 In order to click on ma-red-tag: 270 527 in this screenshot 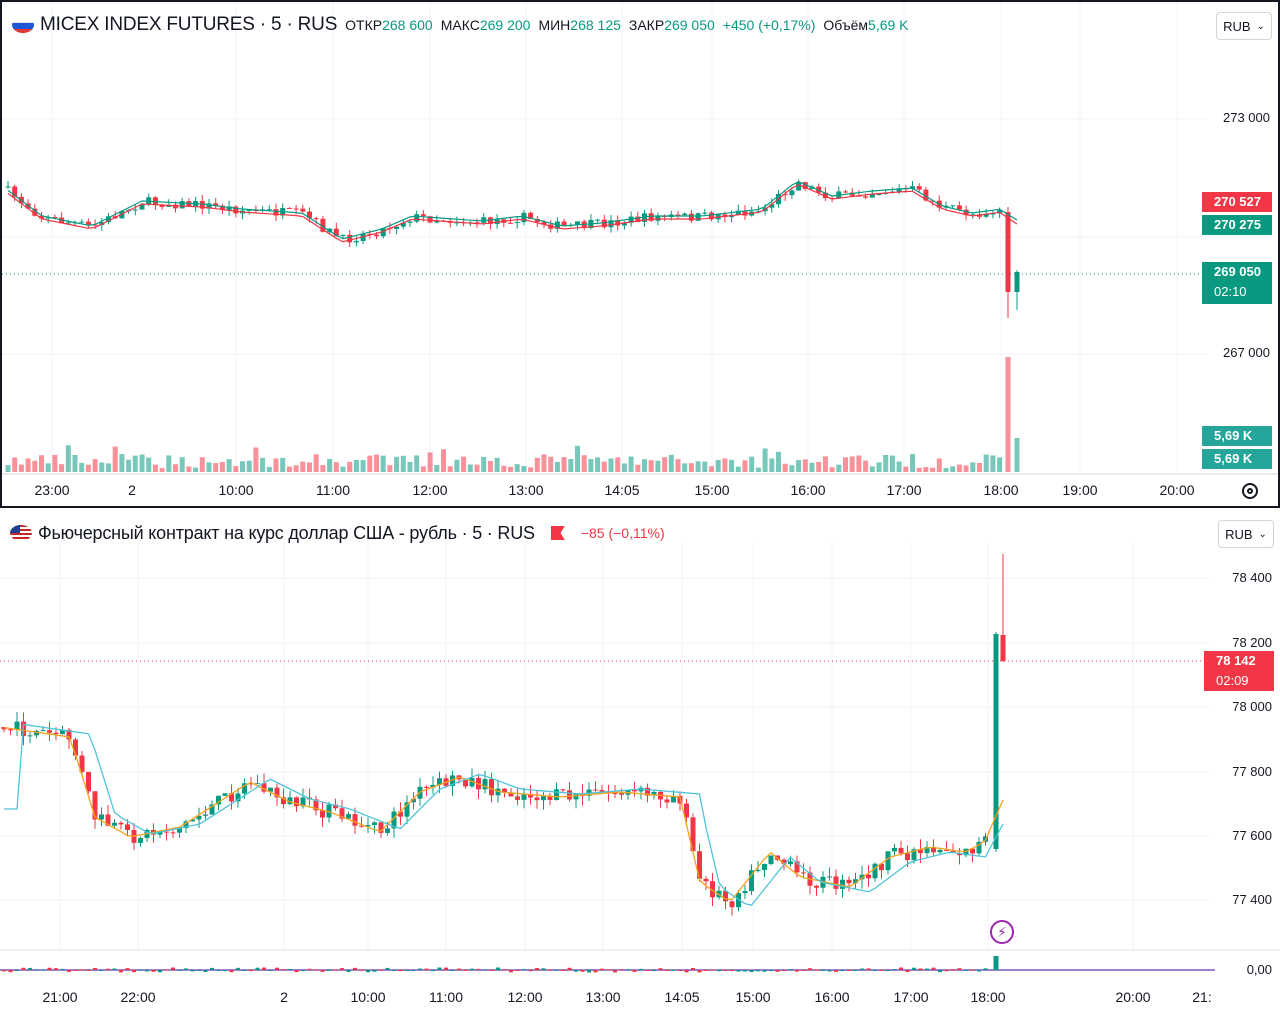, I will do `click(1237, 202)`.